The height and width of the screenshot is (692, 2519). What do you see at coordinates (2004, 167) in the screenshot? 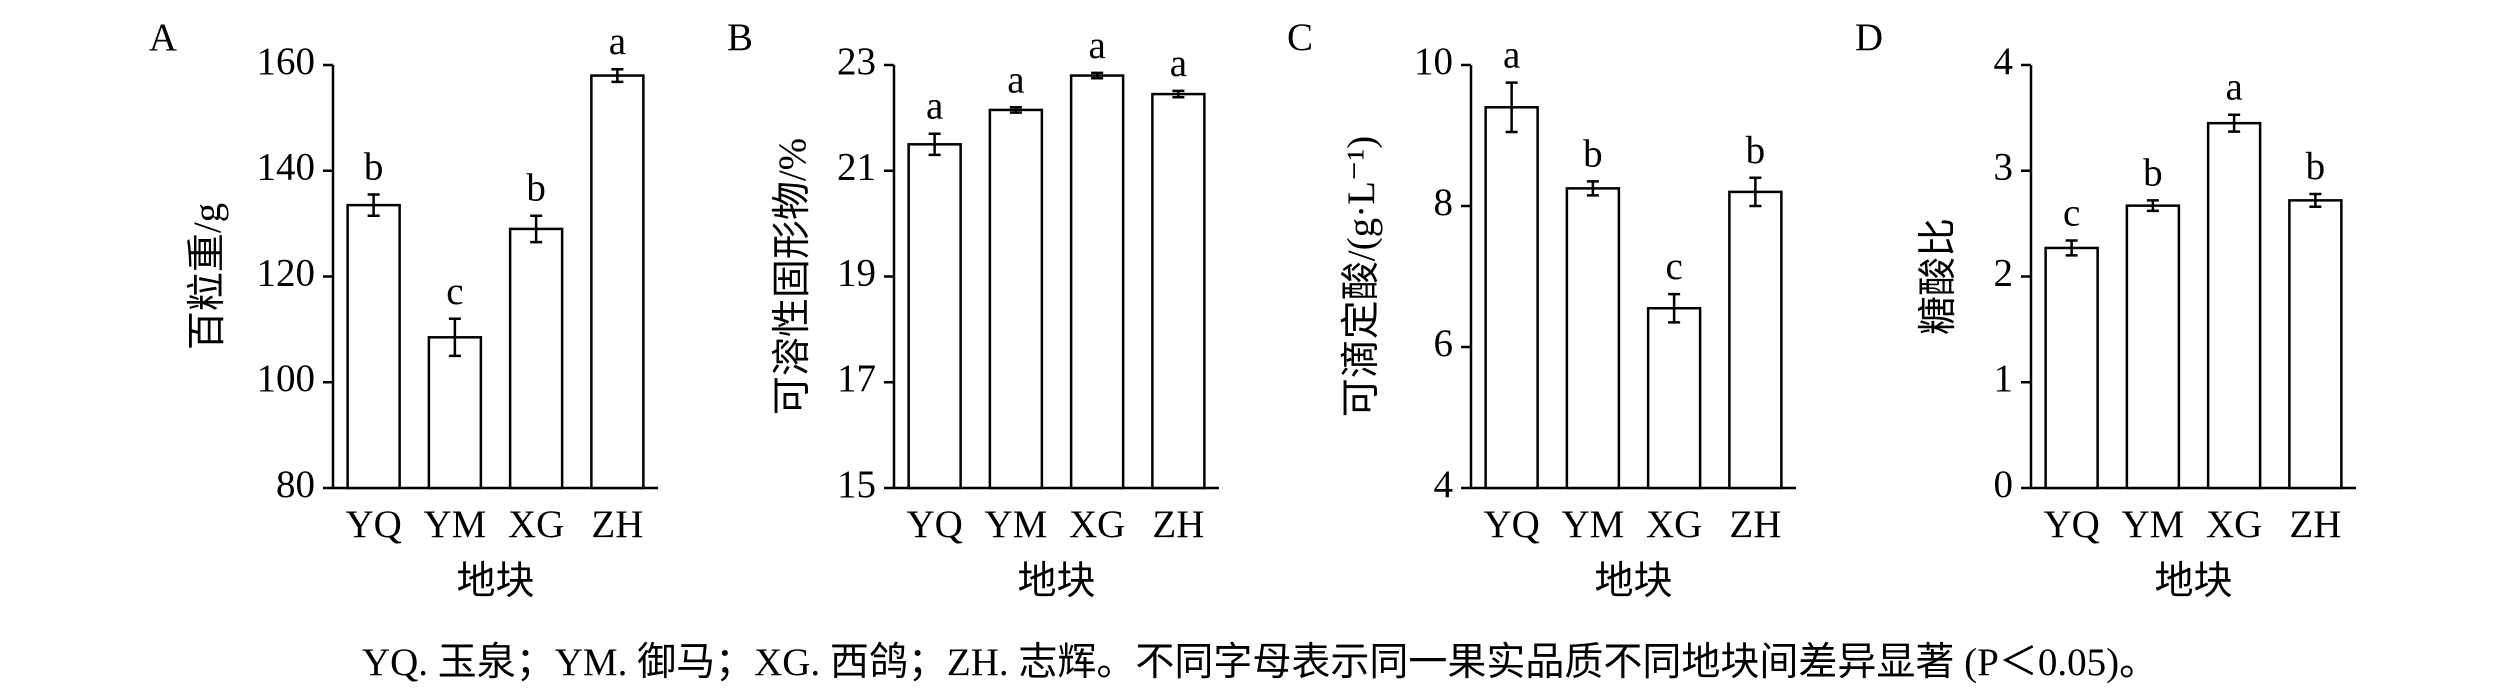
I see `y-tick-label: 3` at bounding box center [2004, 167].